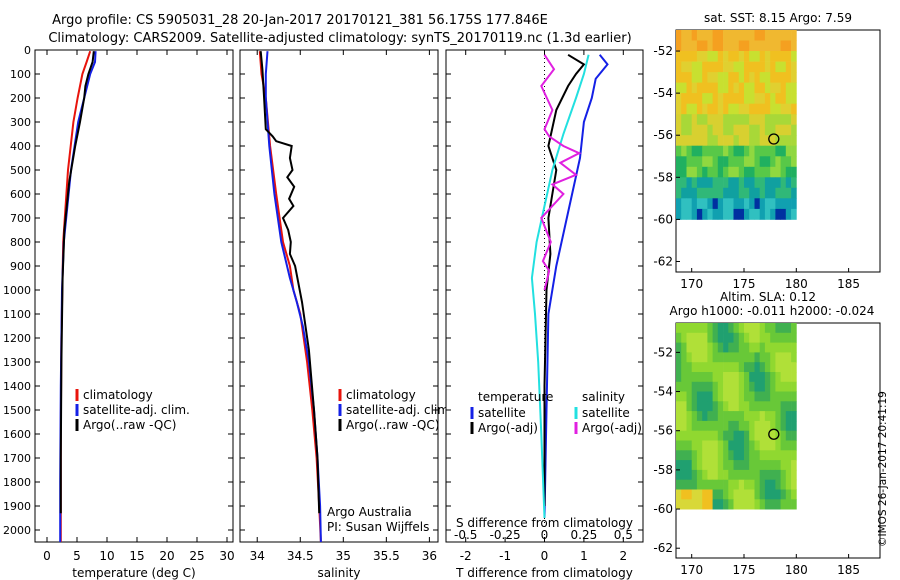  Describe the element at coordinates (502, 413) in the screenshot. I see `legend-label: satellite` at that location.